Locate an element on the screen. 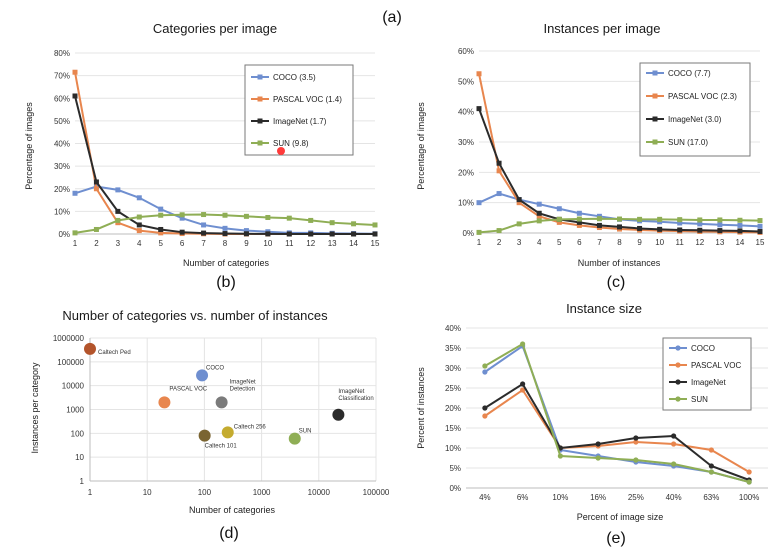 Image resolution: width=774 pixels, height=555 pixels. legend-box is located at coordinates (695, 109).